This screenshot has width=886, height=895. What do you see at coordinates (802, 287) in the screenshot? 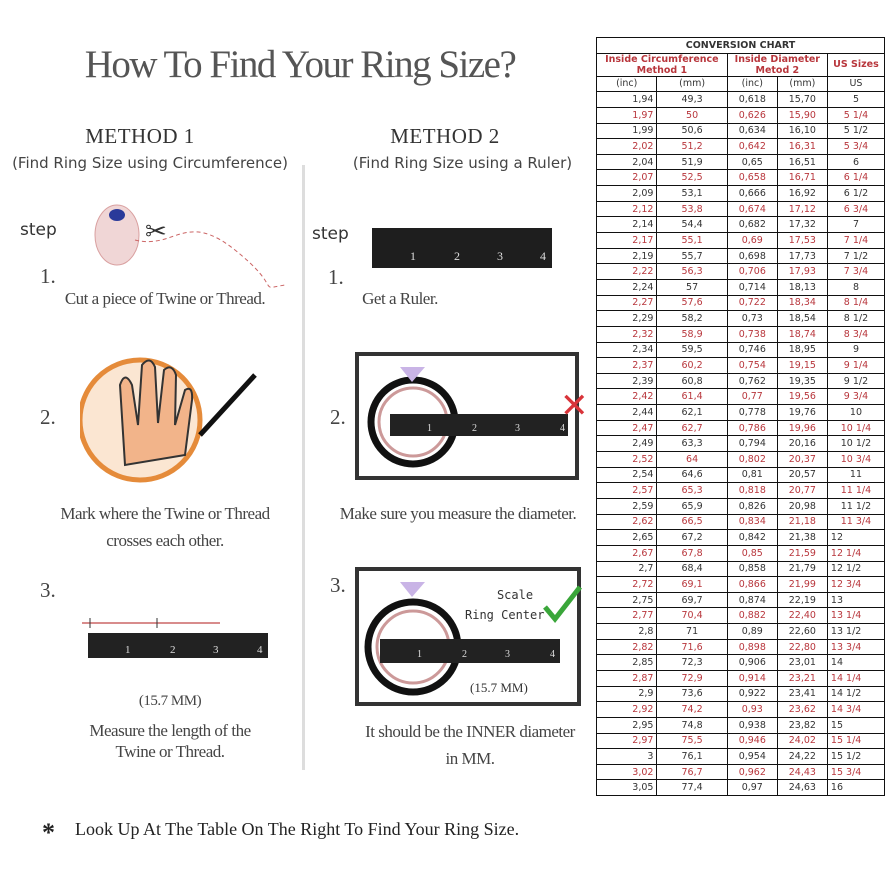
I see `table-cell: 18,13` at bounding box center [802, 287].